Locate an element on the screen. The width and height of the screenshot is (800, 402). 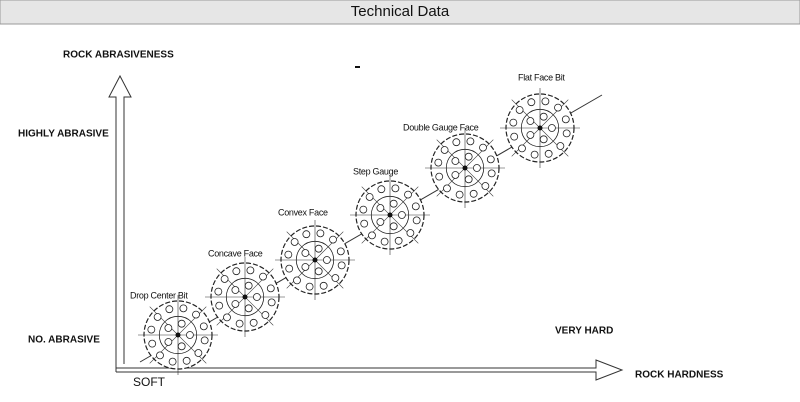
x-axis-arrow is located at coordinates (370, 370).